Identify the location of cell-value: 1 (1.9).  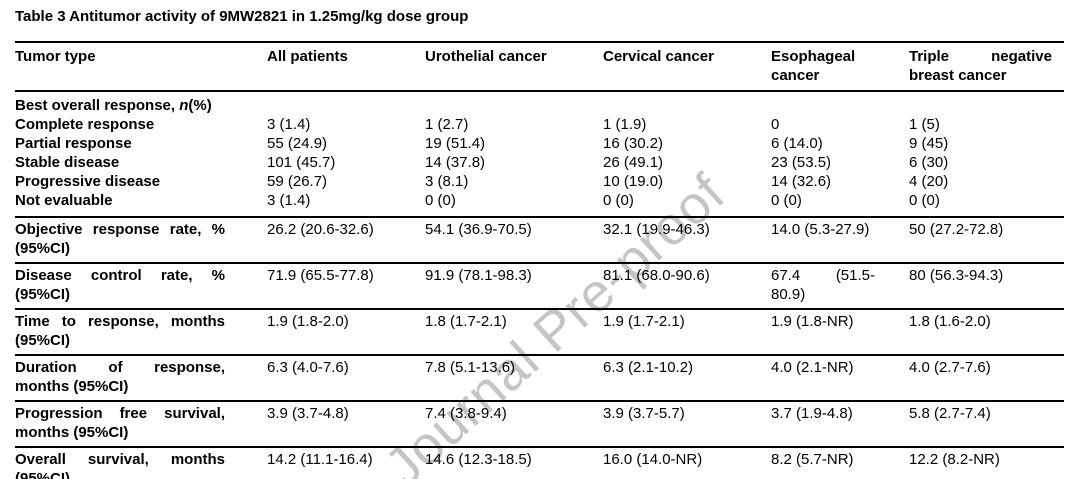
(625, 124).